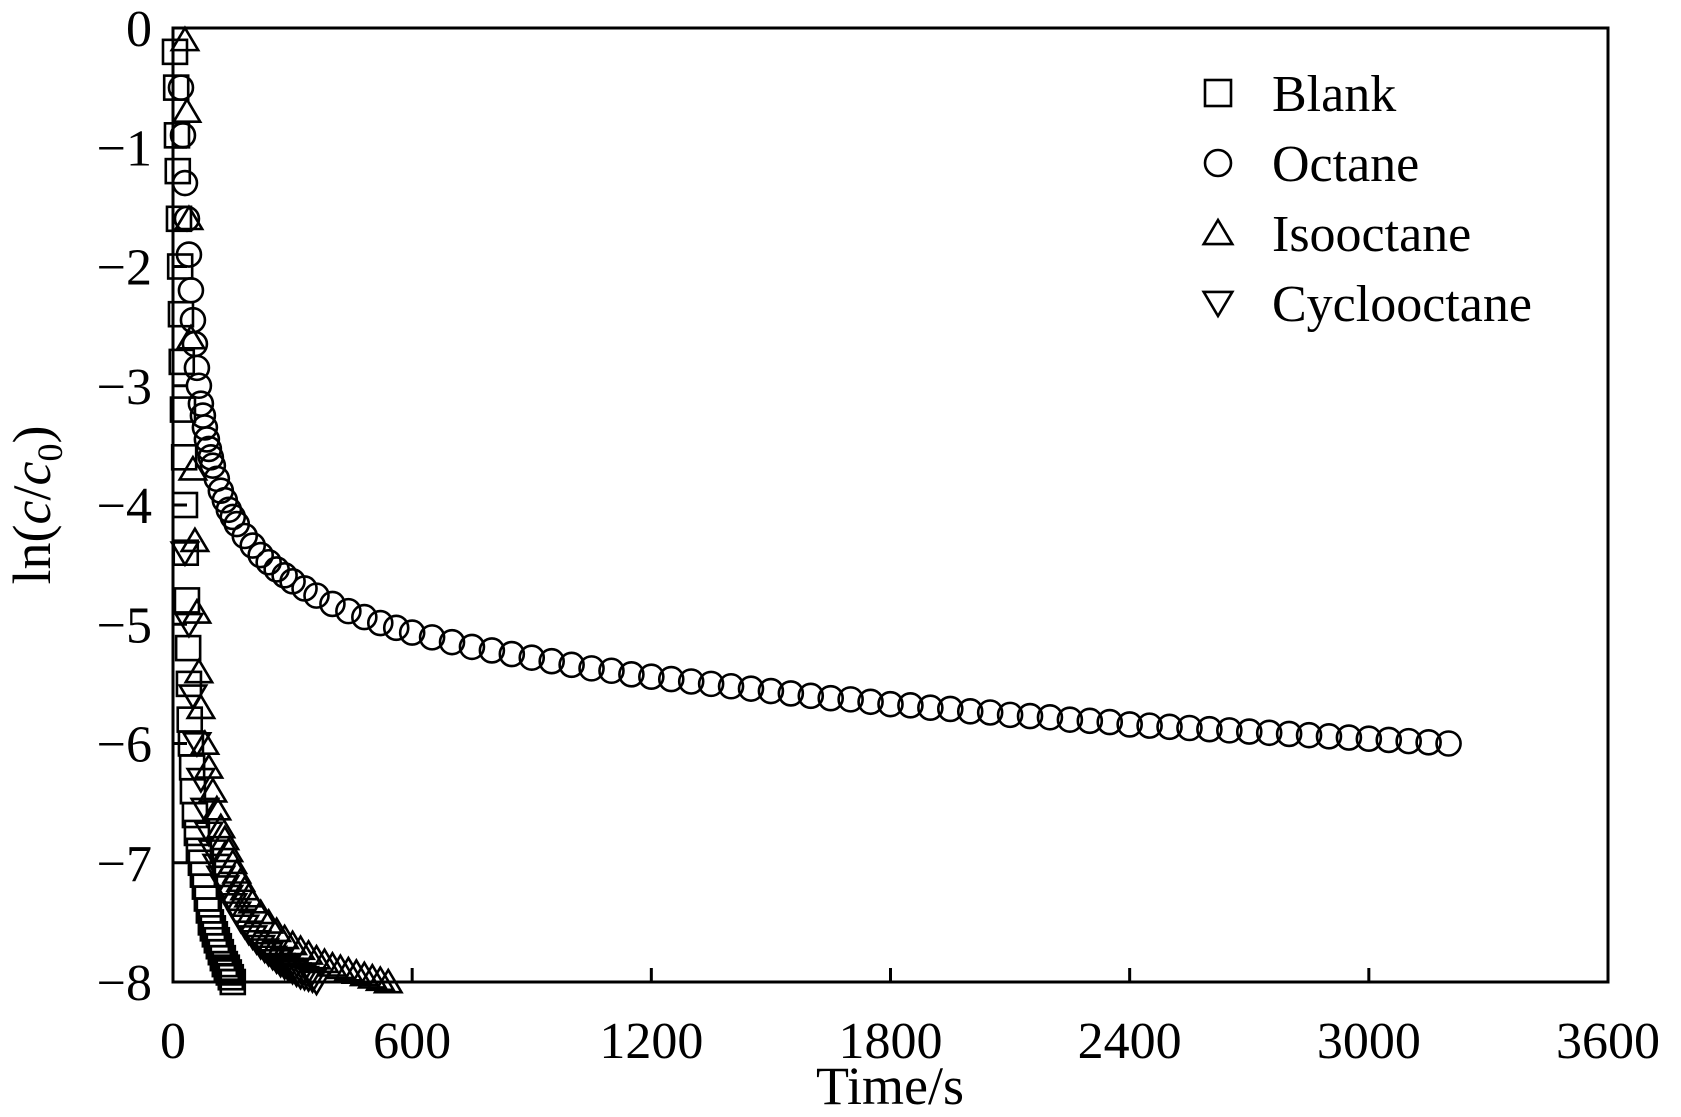  I want to click on x-tick-label: 0, so click(173, 1041).